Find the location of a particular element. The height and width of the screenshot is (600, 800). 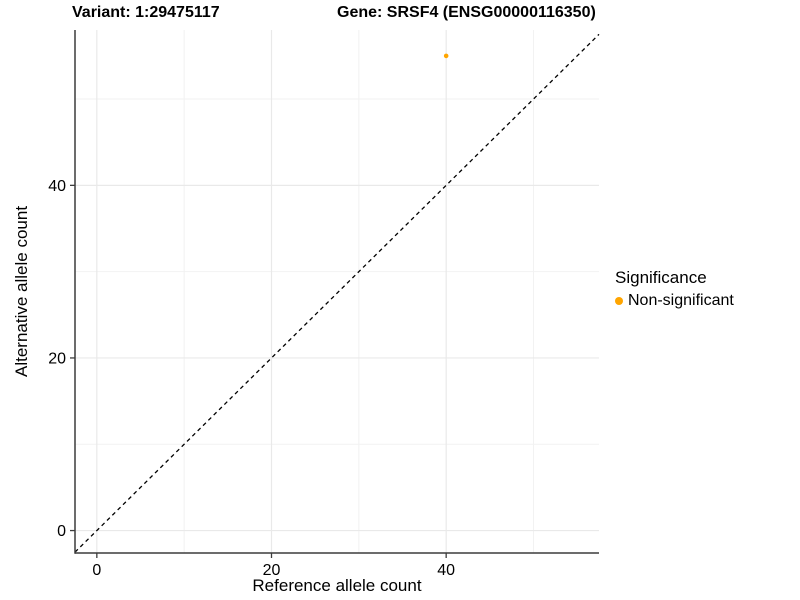

x-tick-label: 40 is located at coordinates (446, 570).